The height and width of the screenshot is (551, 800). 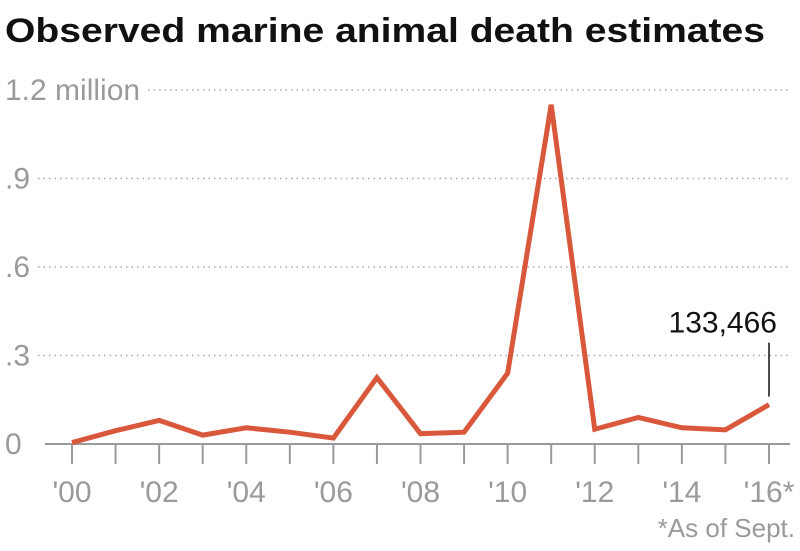 I want to click on x-tick-label: '02, so click(x=159, y=492).